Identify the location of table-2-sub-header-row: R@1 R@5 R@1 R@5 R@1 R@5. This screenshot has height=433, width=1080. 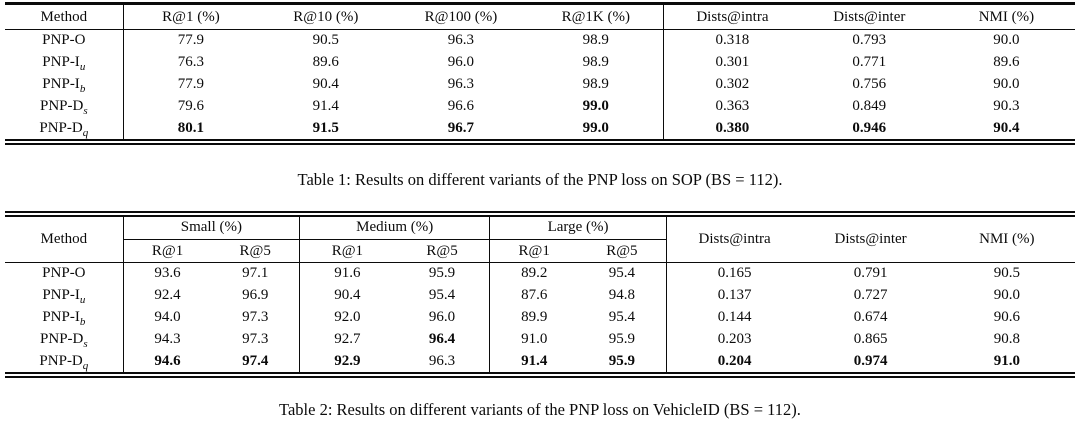
(540, 251).